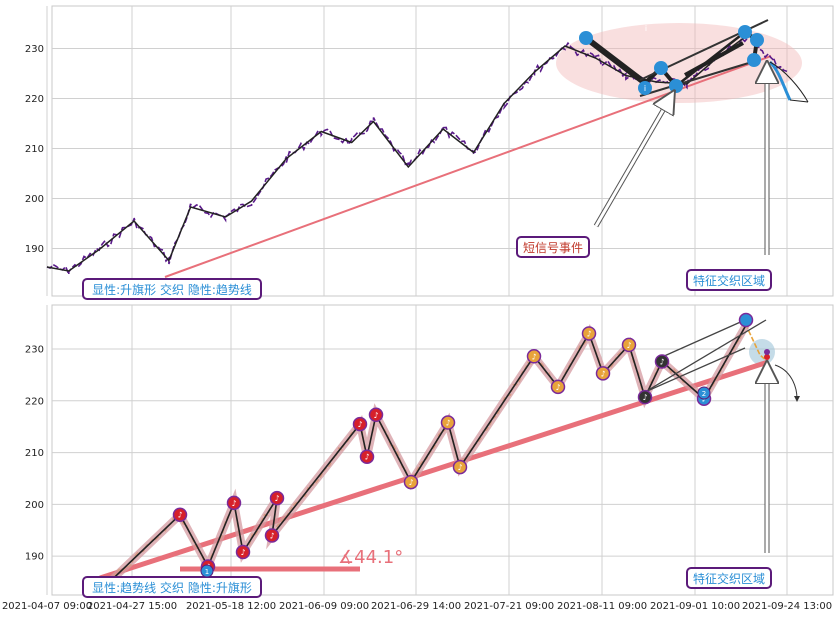  I want to click on bottom-box-label: 显性:趋势线 交织 隐性:升旗形, so click(172, 587).